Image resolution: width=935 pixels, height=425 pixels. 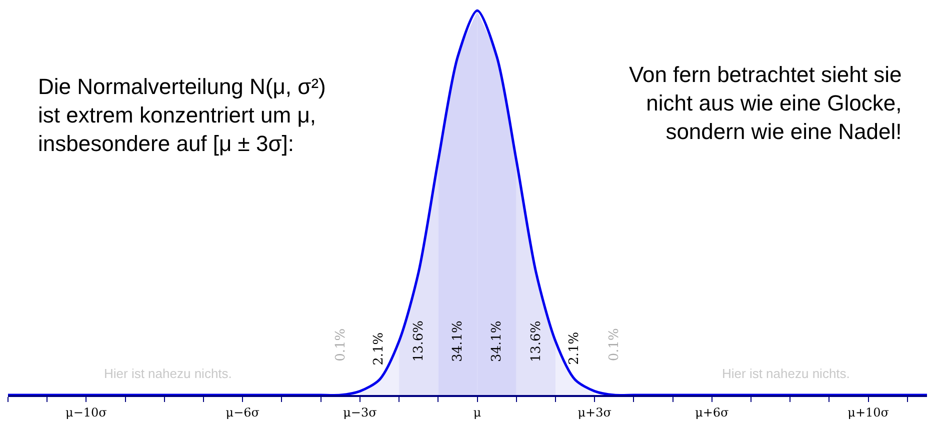 I want to click on x-tick-label: μ−10σ, so click(x=86, y=412).